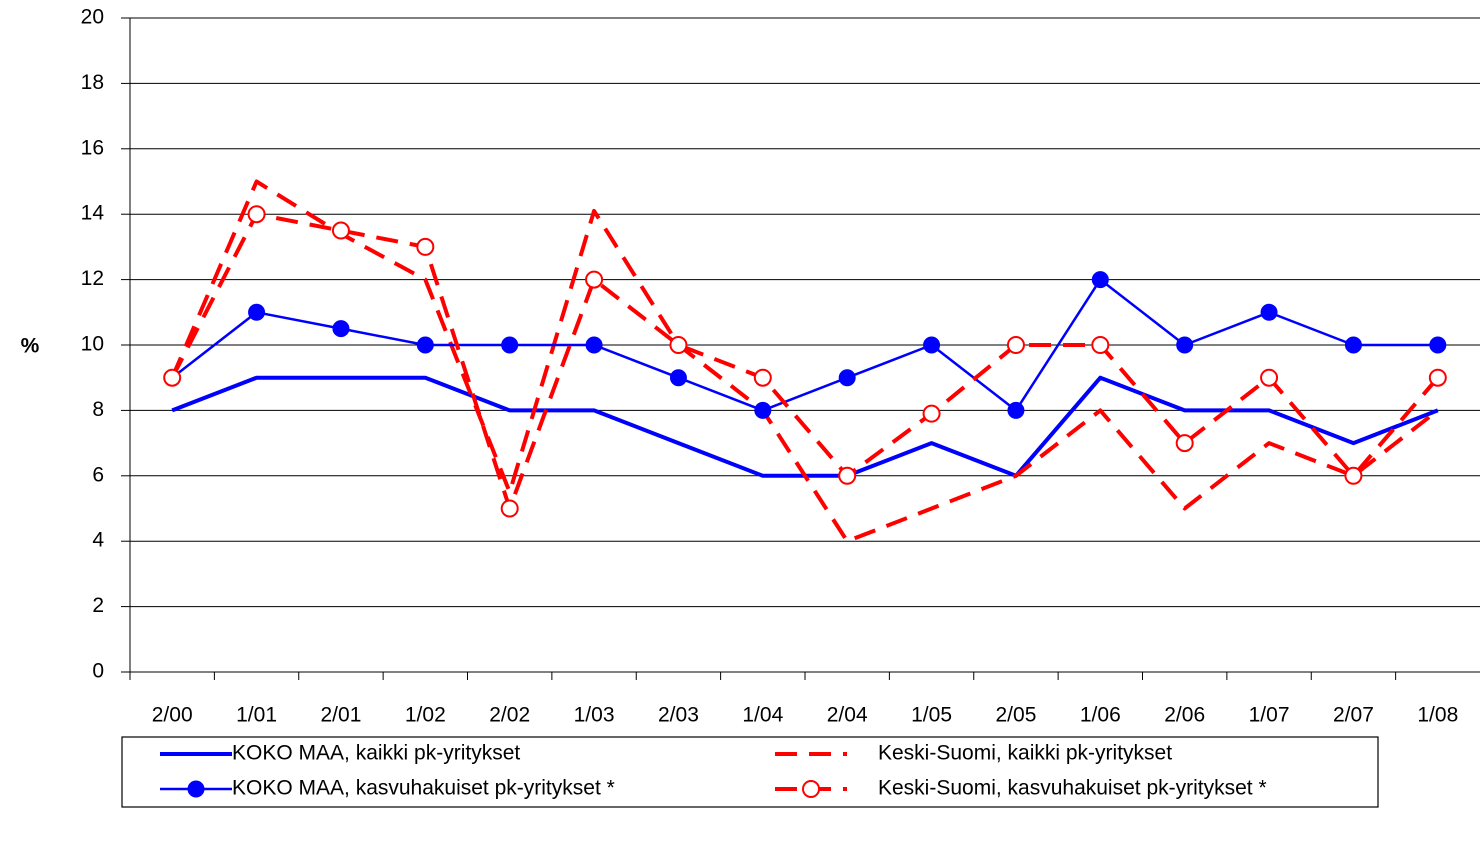  I want to click on x-tick-label: 1/06, so click(1100, 715).